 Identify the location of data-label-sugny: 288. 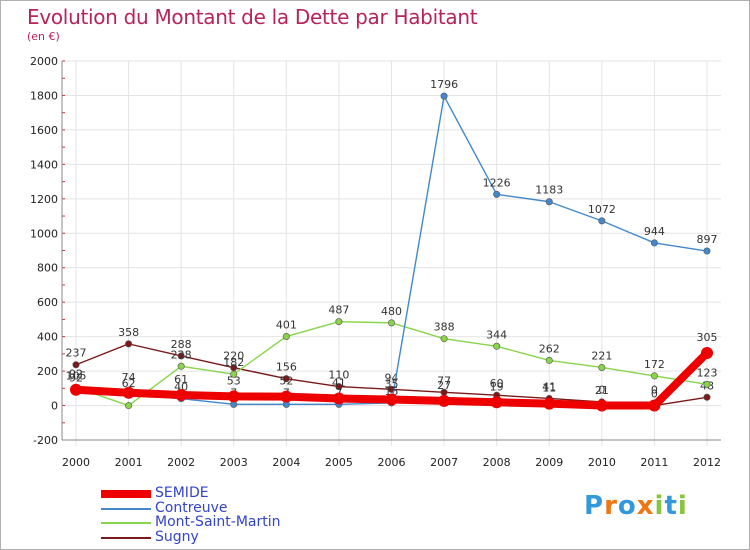
(181, 344).